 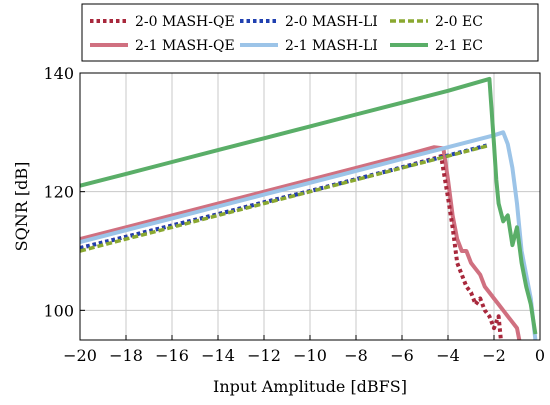 What do you see at coordinates (540, 355) in the screenshot?
I see `x-tick-label: 0` at bounding box center [540, 355].